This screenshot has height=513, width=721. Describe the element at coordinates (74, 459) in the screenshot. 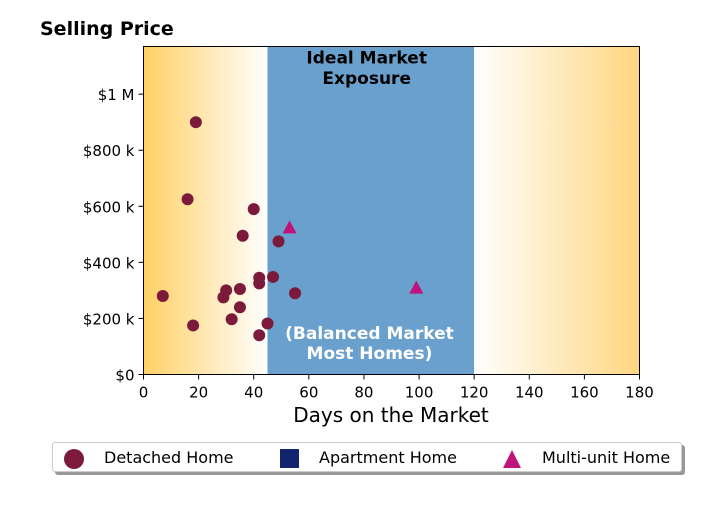

I see `circle-icon` at that location.